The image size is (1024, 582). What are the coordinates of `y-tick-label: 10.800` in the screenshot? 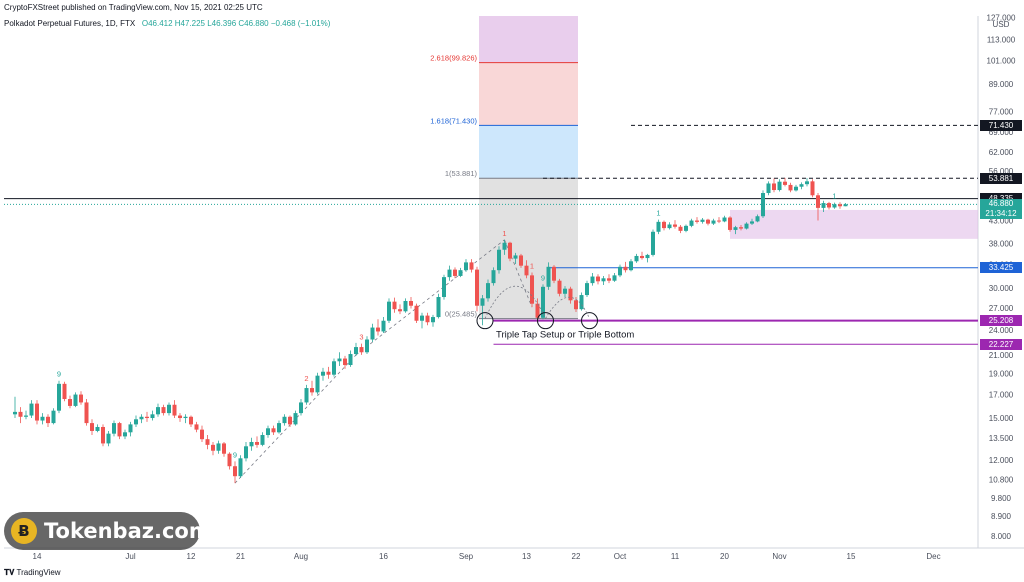 It's located at (1001, 480).